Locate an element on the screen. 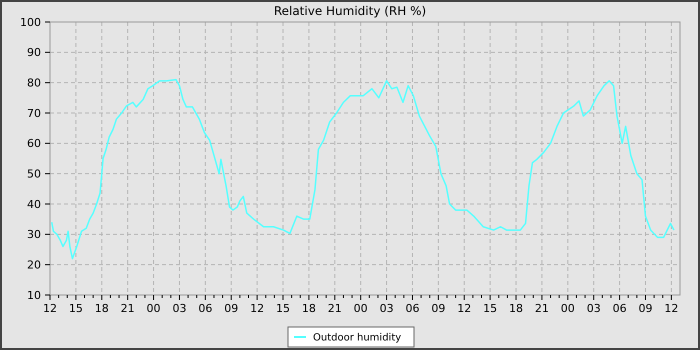 This screenshot has height=350, width=700. y-tick-label: 10 is located at coordinates (34, 295).